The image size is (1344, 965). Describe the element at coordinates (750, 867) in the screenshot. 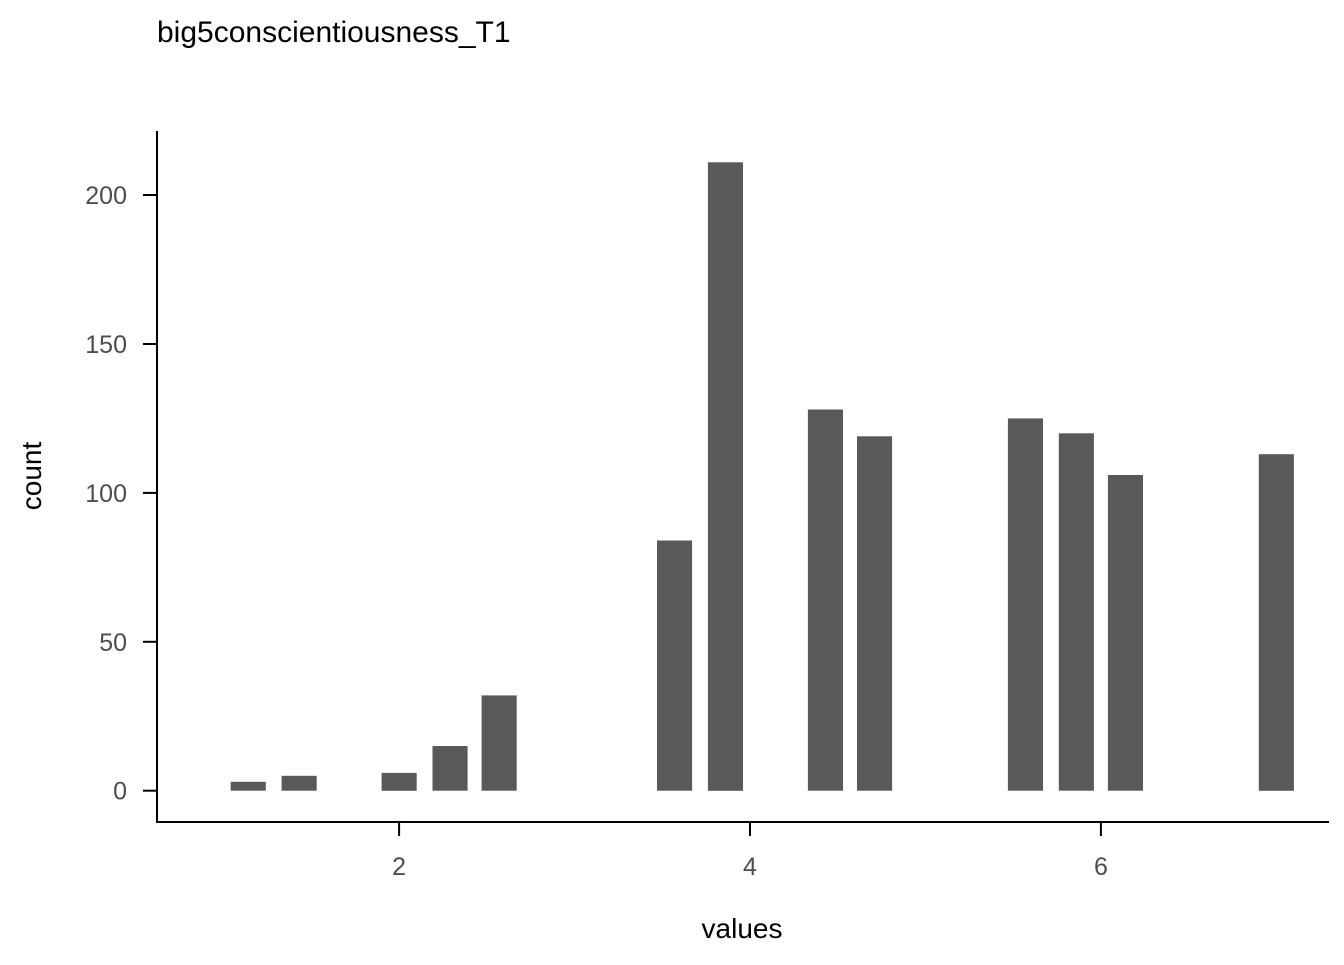

I see `x-tick-label: 4` at that location.